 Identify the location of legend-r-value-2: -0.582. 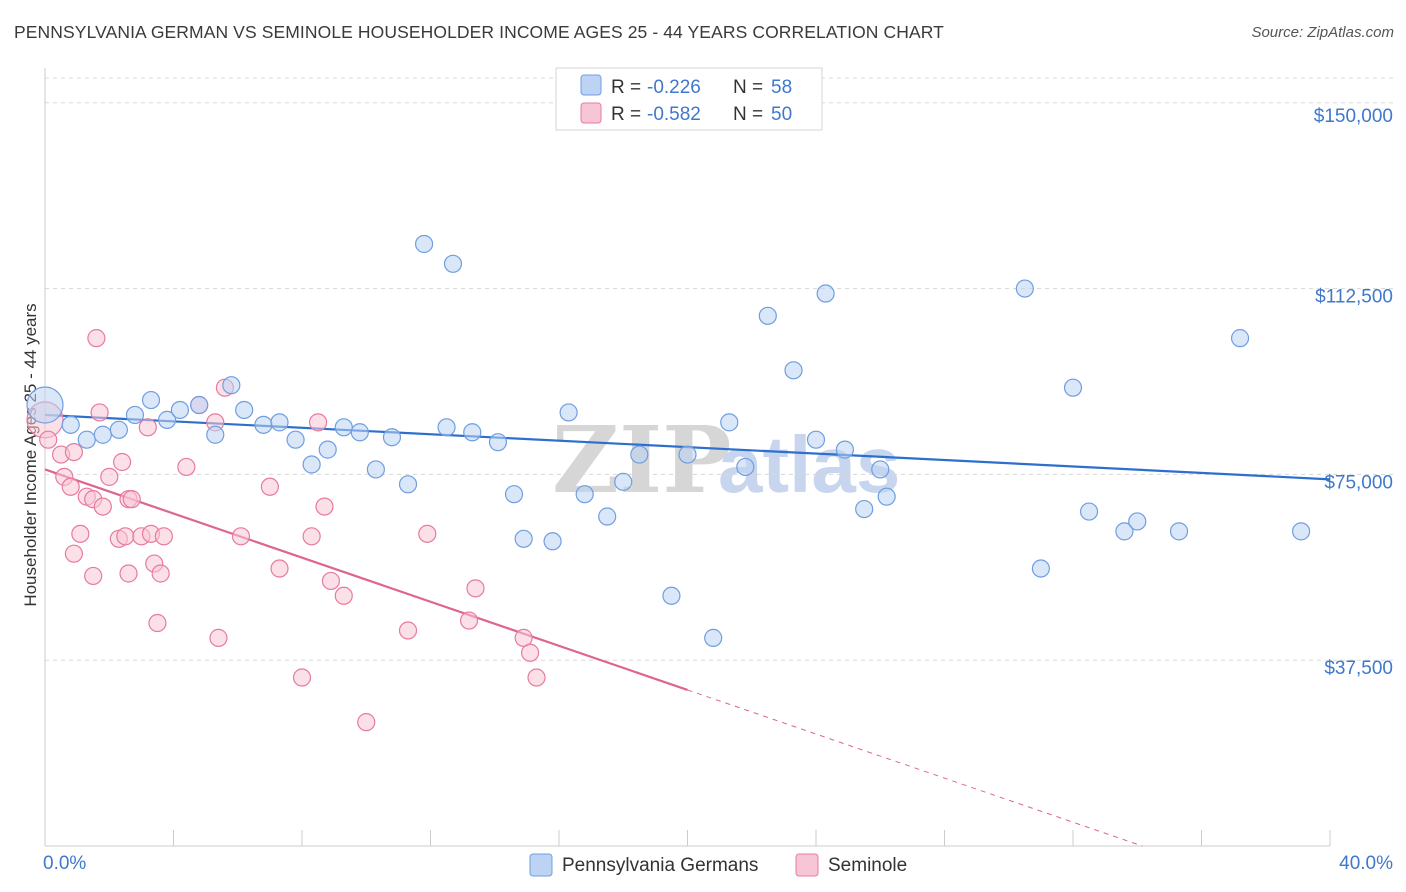
(674, 114).